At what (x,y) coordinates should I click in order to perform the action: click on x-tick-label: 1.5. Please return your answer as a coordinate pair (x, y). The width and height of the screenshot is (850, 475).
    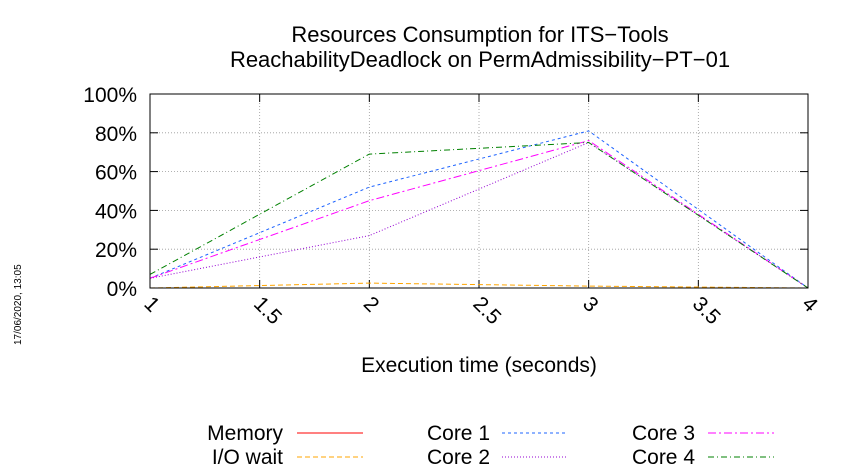
    Looking at the image, I should click on (267, 310).